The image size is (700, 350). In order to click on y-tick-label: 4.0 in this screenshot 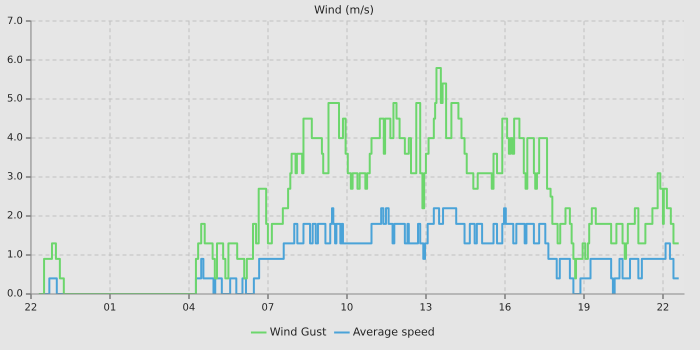, I will do `click(14, 138)`.